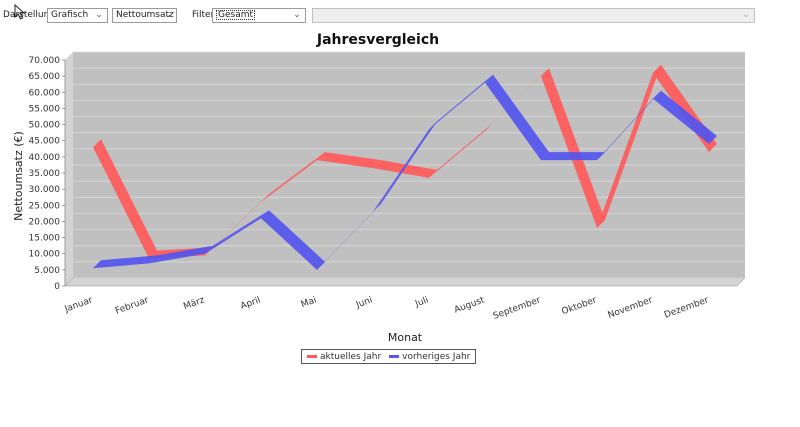 The height and width of the screenshot is (427, 800). I want to click on chart-legend: aktuelles Jahr vorheriges Jahr, so click(389, 356).